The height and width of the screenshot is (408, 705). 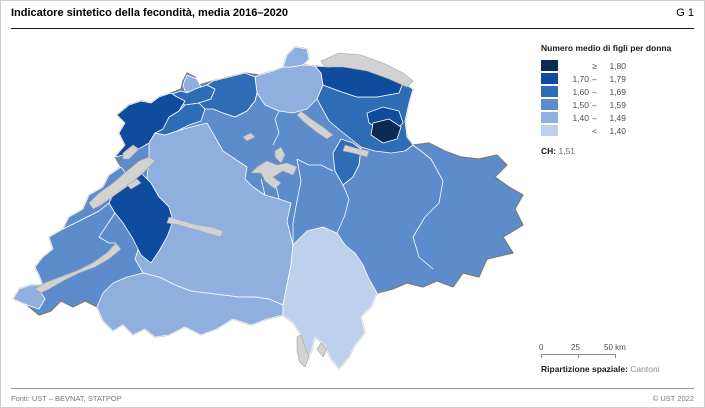 I want to click on legend-row: 1,60 – 1,69, so click(x=620, y=91).